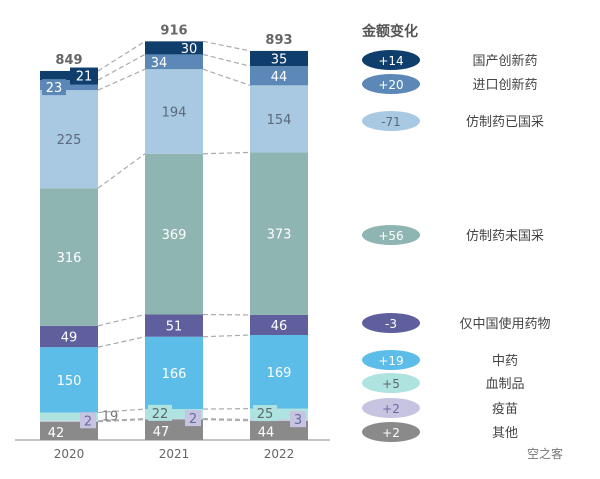 The width and height of the screenshot is (600, 479). I want to click on legend-change: +14, so click(390, 61).